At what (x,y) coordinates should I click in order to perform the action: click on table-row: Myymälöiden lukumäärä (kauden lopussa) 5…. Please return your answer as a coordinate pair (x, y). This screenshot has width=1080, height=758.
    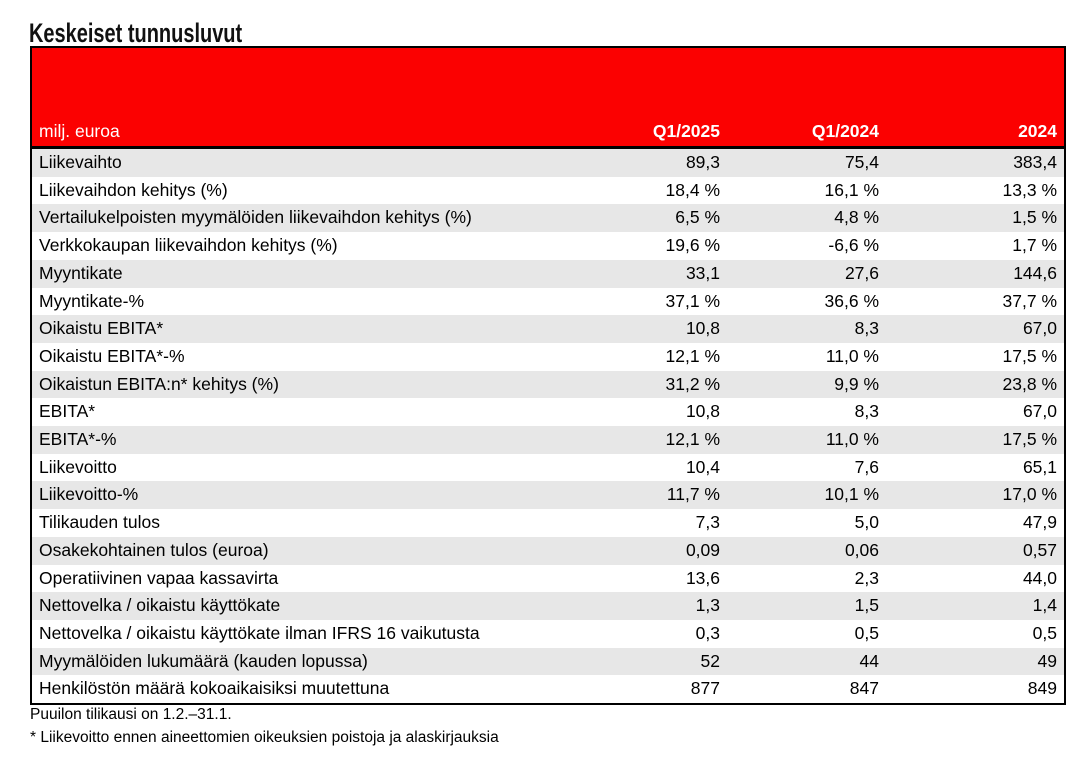
    Looking at the image, I should click on (548, 661).